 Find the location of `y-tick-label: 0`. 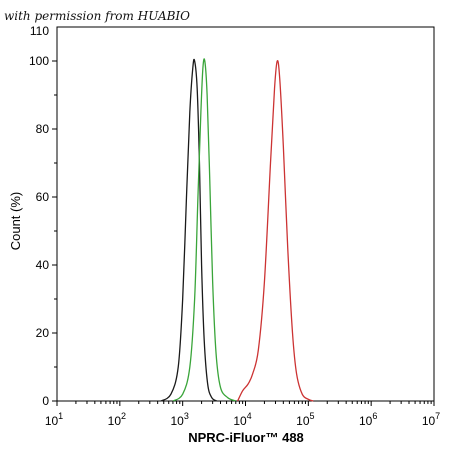

y-tick-label: 0 is located at coordinates (45, 401).